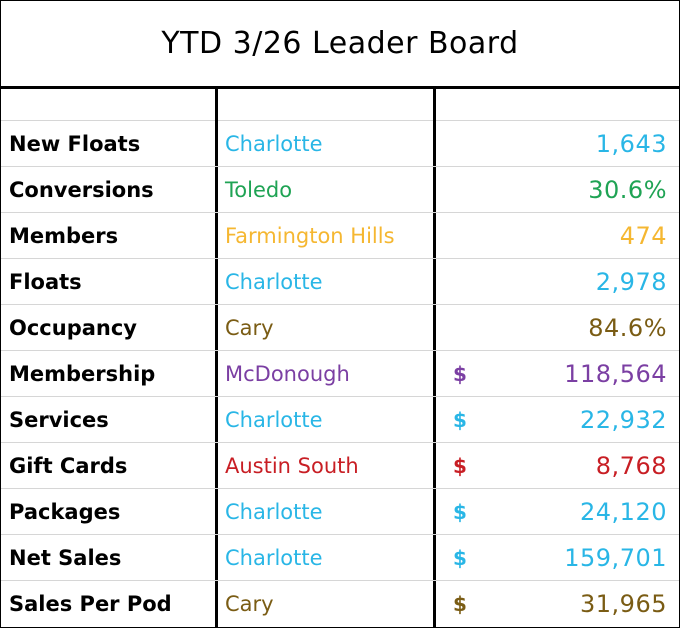 This screenshot has width=680, height=628. What do you see at coordinates (340, 420) in the screenshot?
I see `table-row: Services Charlotte $22,932` at bounding box center [340, 420].